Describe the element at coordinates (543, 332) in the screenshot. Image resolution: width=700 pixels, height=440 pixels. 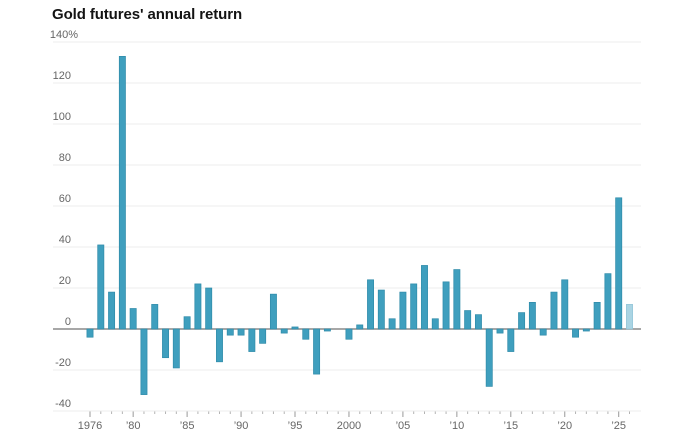
I see `bar-2018` at that location.